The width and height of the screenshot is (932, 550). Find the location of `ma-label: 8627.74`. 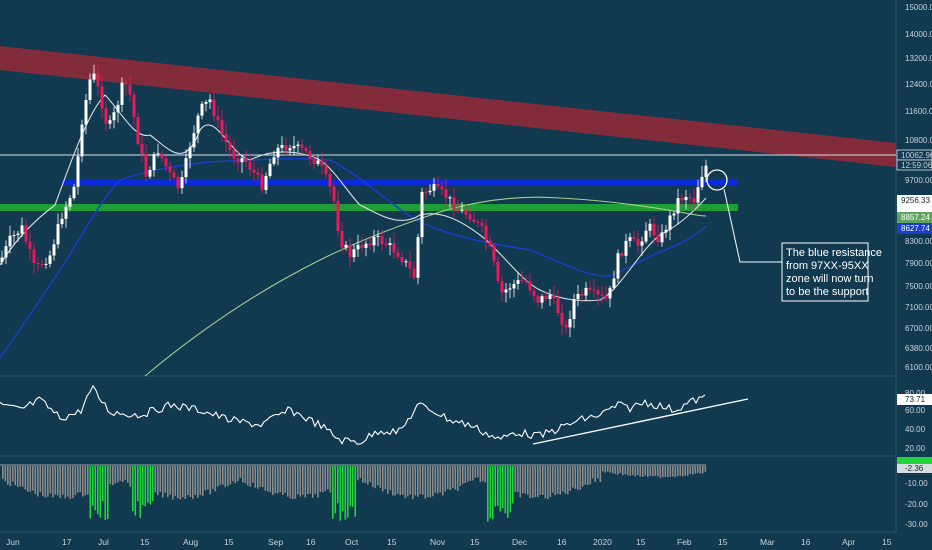

ma-label: 8627.74 is located at coordinates (915, 228).